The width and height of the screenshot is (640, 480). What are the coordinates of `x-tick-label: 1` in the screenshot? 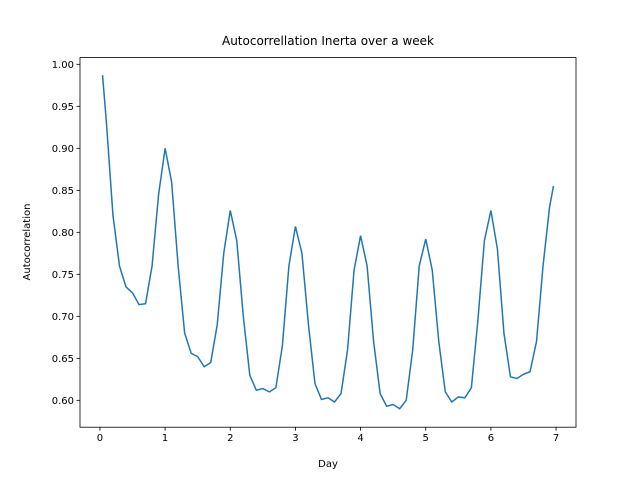 It's located at (165, 438).